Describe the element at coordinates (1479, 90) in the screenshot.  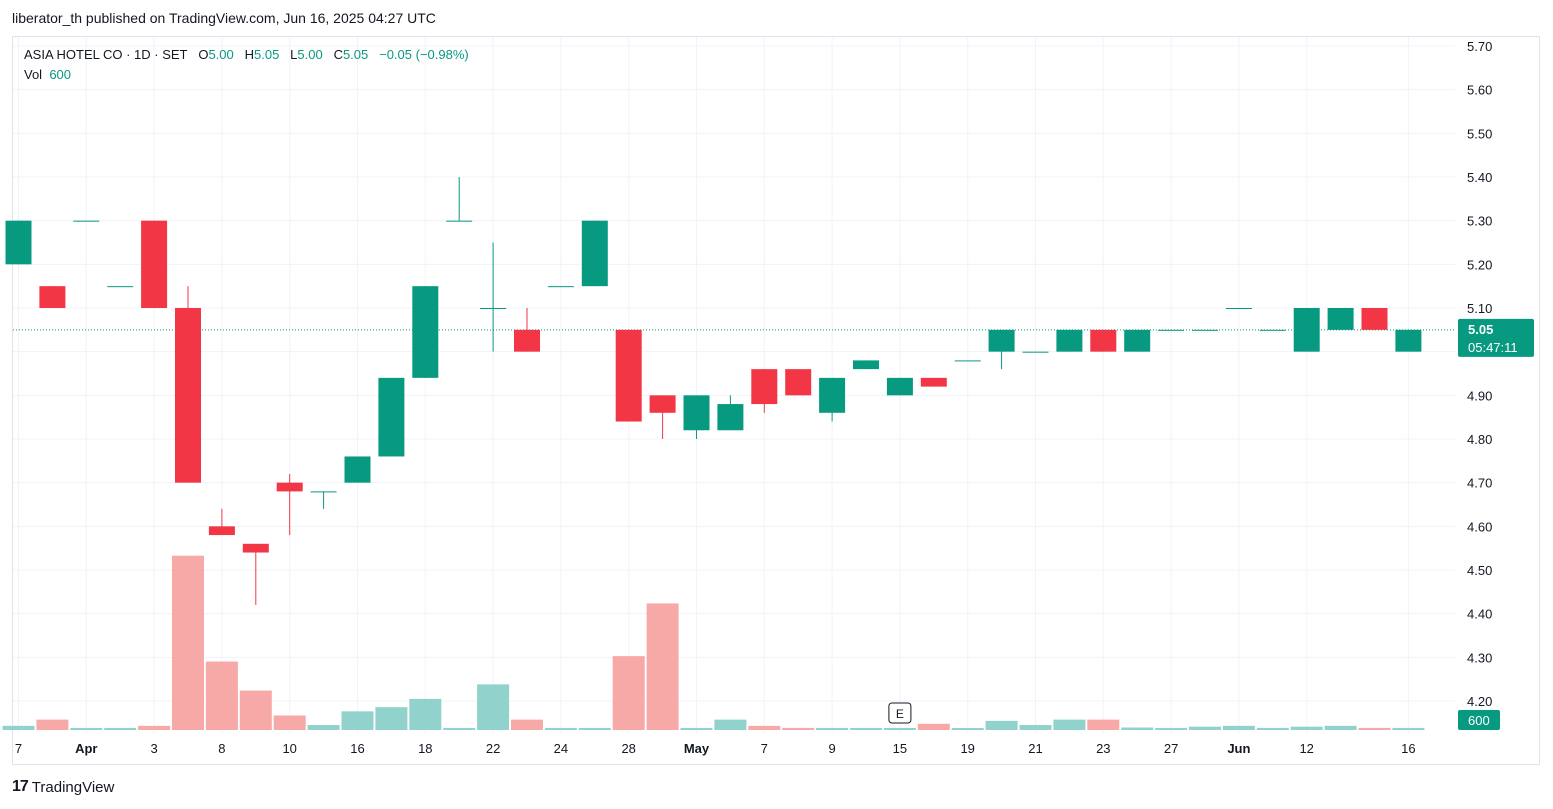
I see `y-tick-label: 5.60` at that location.